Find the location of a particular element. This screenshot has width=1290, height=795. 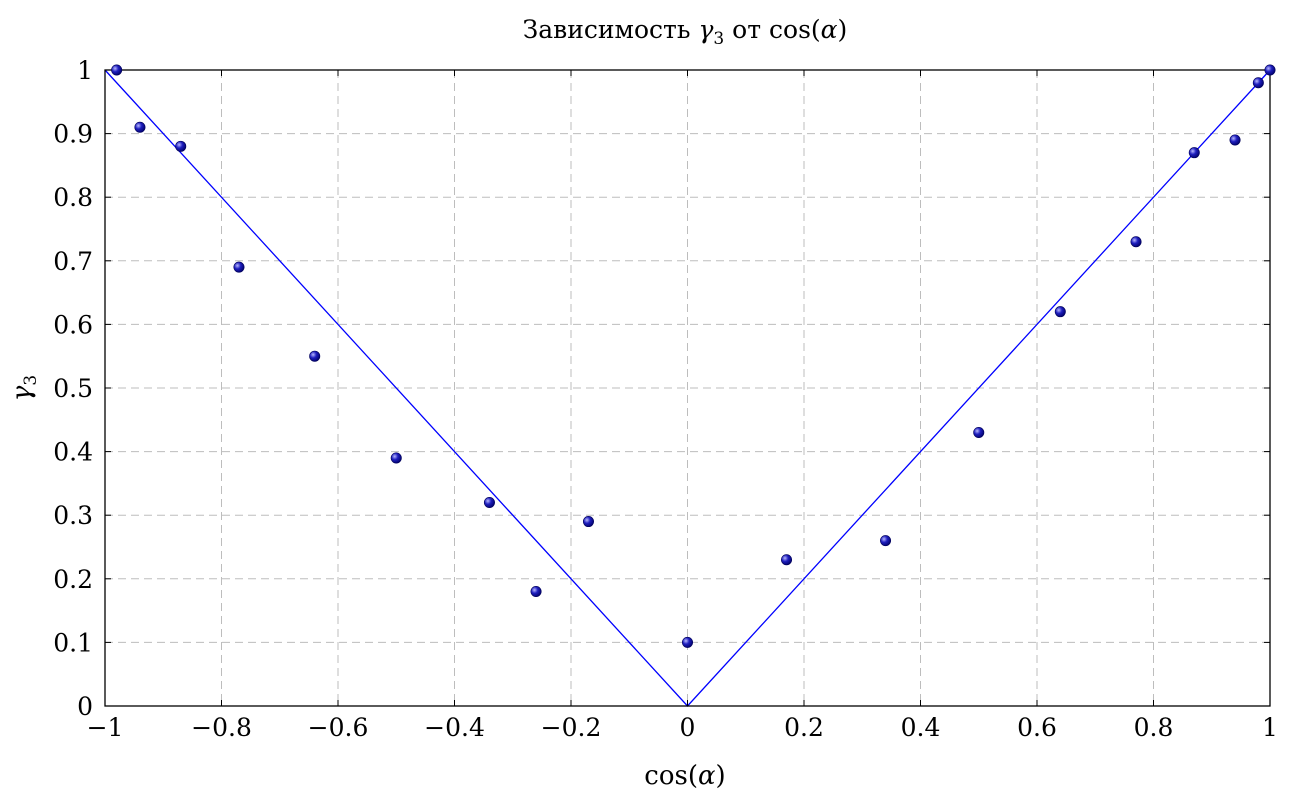

y-tick-label: 0.1 is located at coordinates (73, 642).